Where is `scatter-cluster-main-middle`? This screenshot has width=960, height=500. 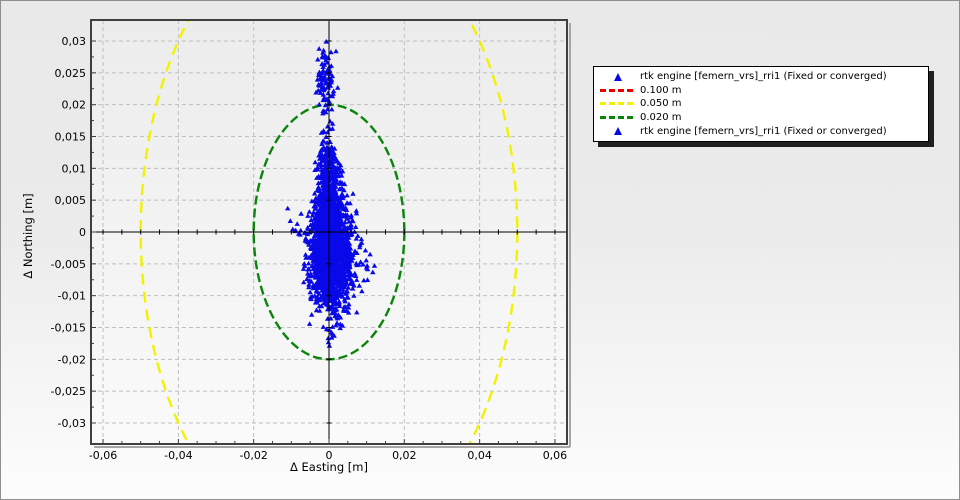 scatter-cluster-main-middle is located at coordinates (331, 229).